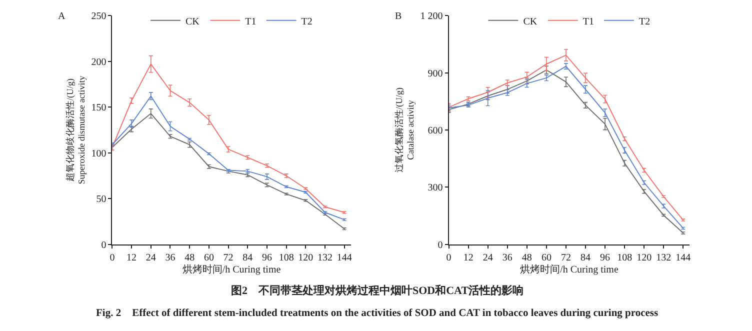  I want to click on y-tick-label: 250, so click(98, 16).